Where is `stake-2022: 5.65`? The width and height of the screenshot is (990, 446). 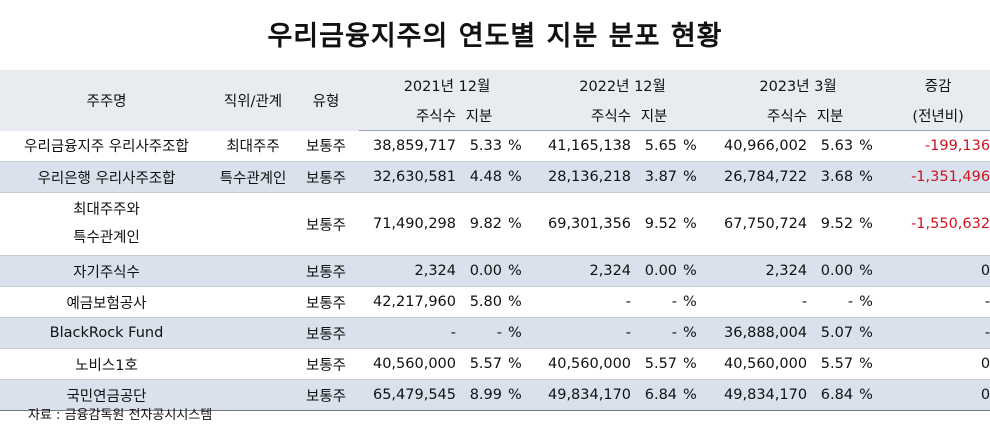
stake-2022: 5.65 is located at coordinates (654, 146).